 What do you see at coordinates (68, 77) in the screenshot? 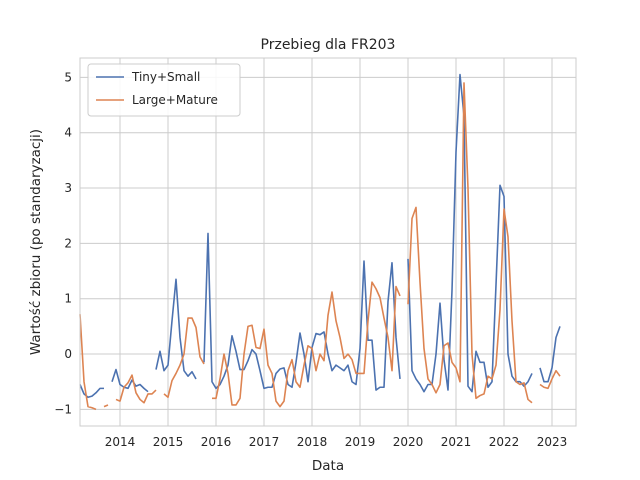
I see `y-tick-label: 5` at bounding box center [68, 77].